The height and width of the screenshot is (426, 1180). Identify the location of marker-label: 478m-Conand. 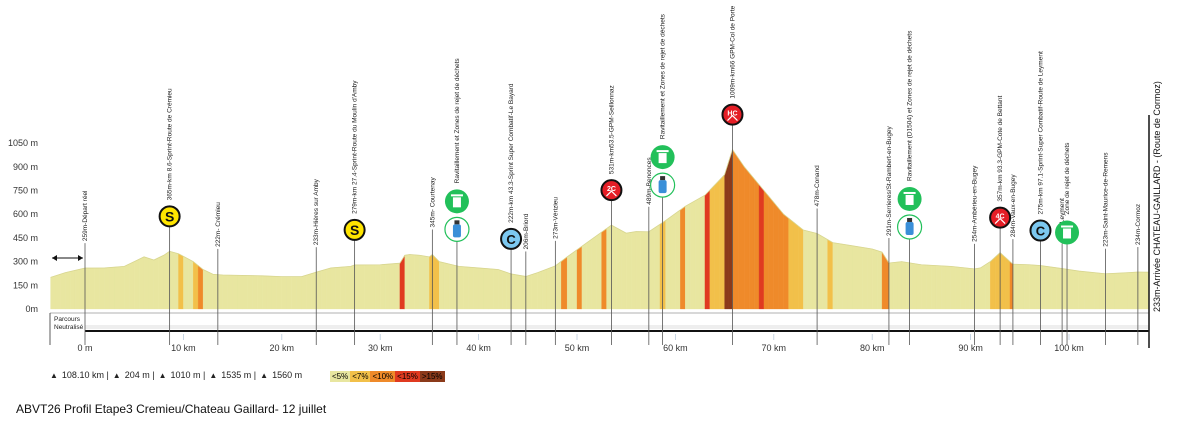
(817, 186).